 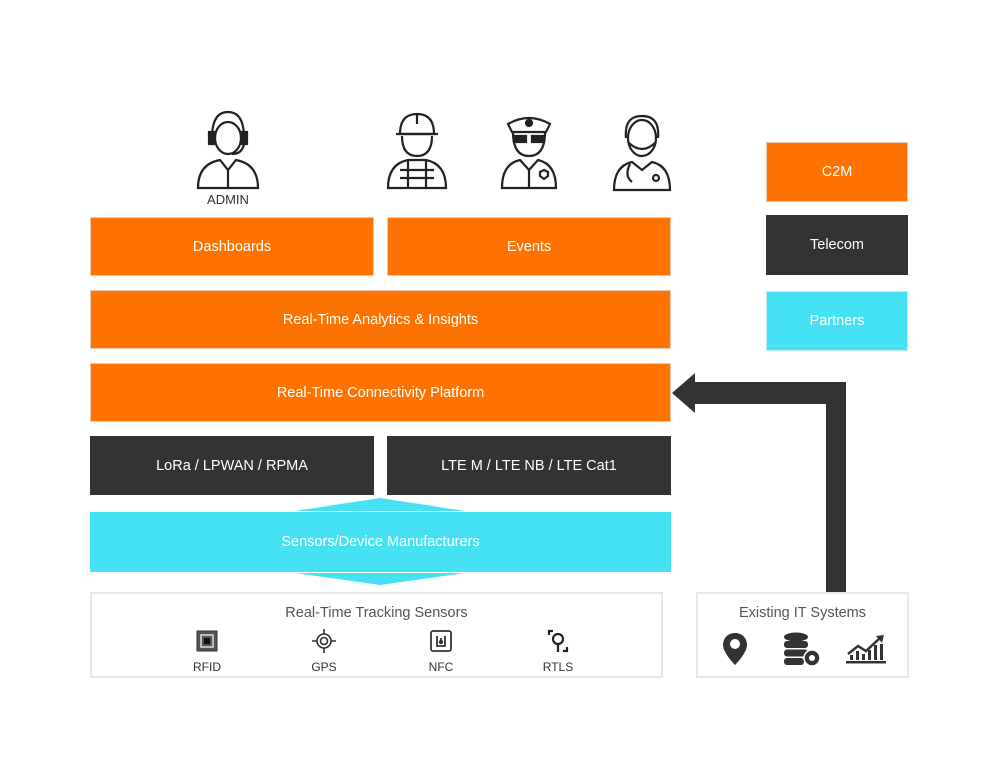 What do you see at coordinates (837, 245) in the screenshot?
I see `telecom-box: Telecom` at bounding box center [837, 245].